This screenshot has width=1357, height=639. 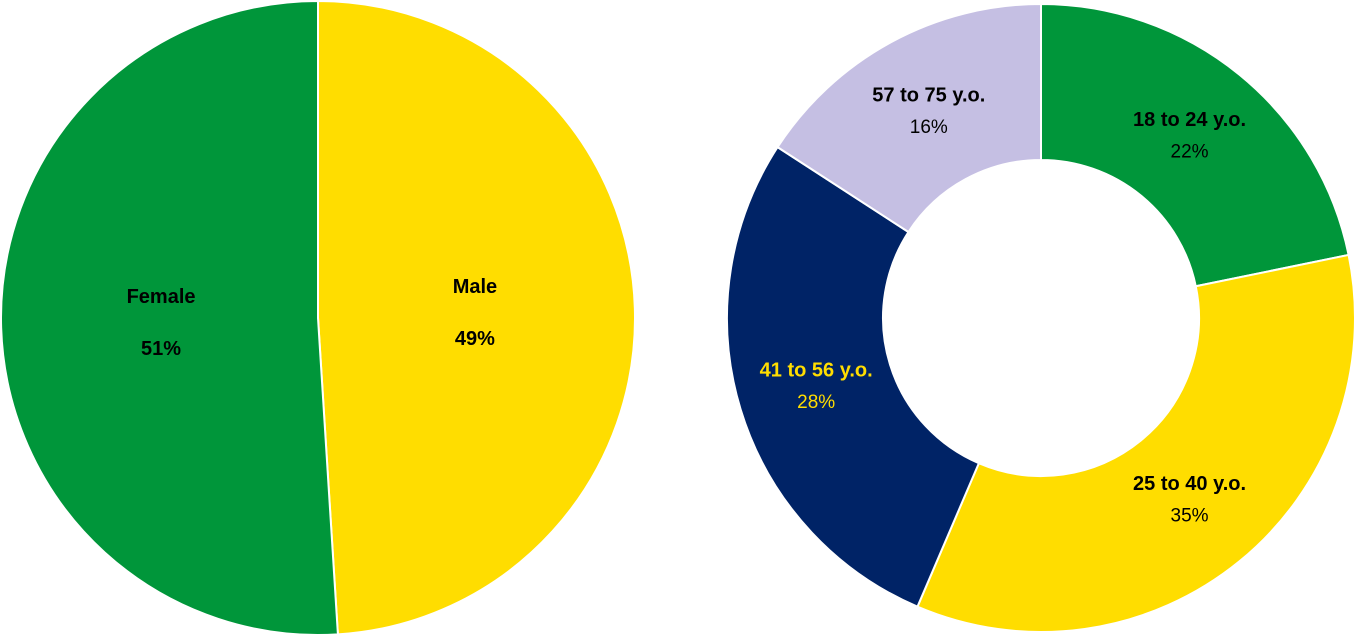 What do you see at coordinates (816, 402) in the screenshot?
I see `age-value-41-to-56-y-o: 28%` at bounding box center [816, 402].